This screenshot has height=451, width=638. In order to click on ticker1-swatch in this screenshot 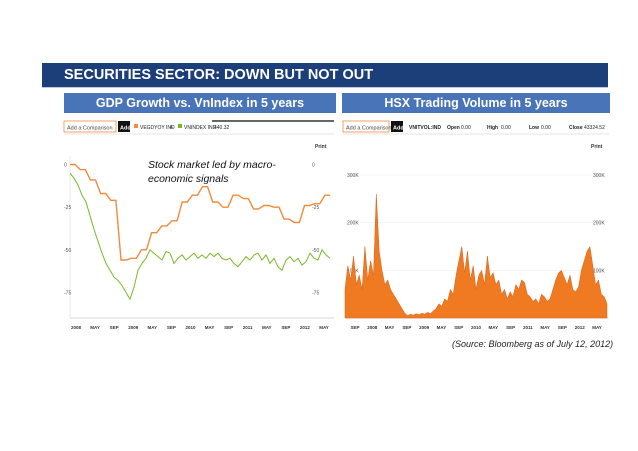, I will do `click(136, 126)`.